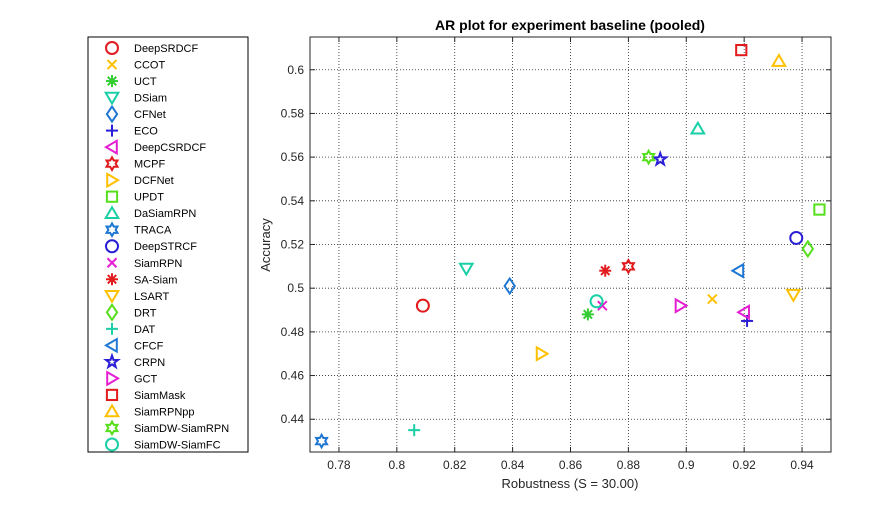 This screenshot has height=505, width=896. Describe the element at coordinates (112, 48) in the screenshot. I see `legend-marker-deepsrdcf` at that location.